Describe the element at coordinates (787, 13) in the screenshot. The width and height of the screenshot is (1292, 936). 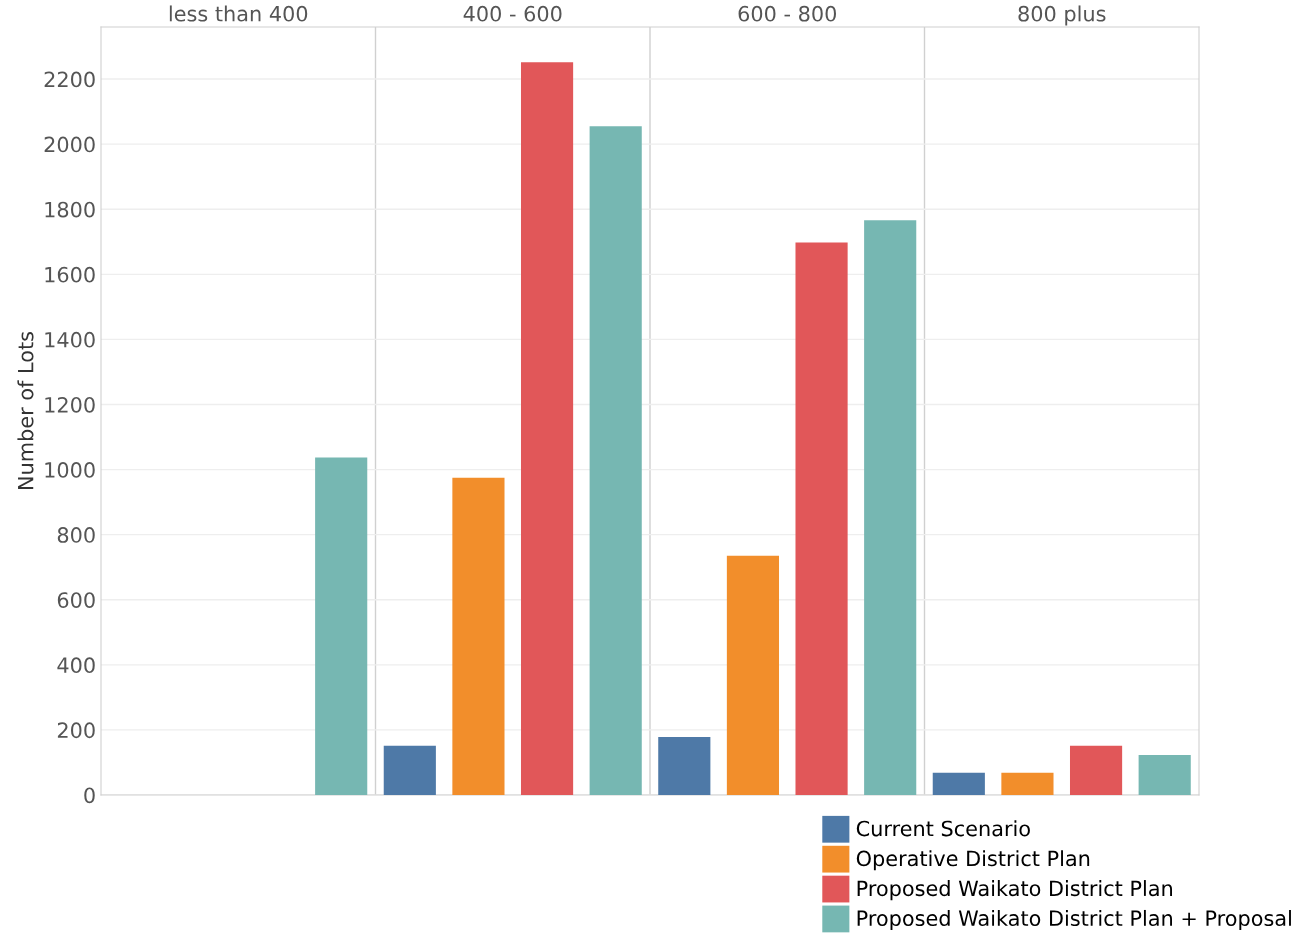
I see `x-tick-label: 600 - 800` at that location.